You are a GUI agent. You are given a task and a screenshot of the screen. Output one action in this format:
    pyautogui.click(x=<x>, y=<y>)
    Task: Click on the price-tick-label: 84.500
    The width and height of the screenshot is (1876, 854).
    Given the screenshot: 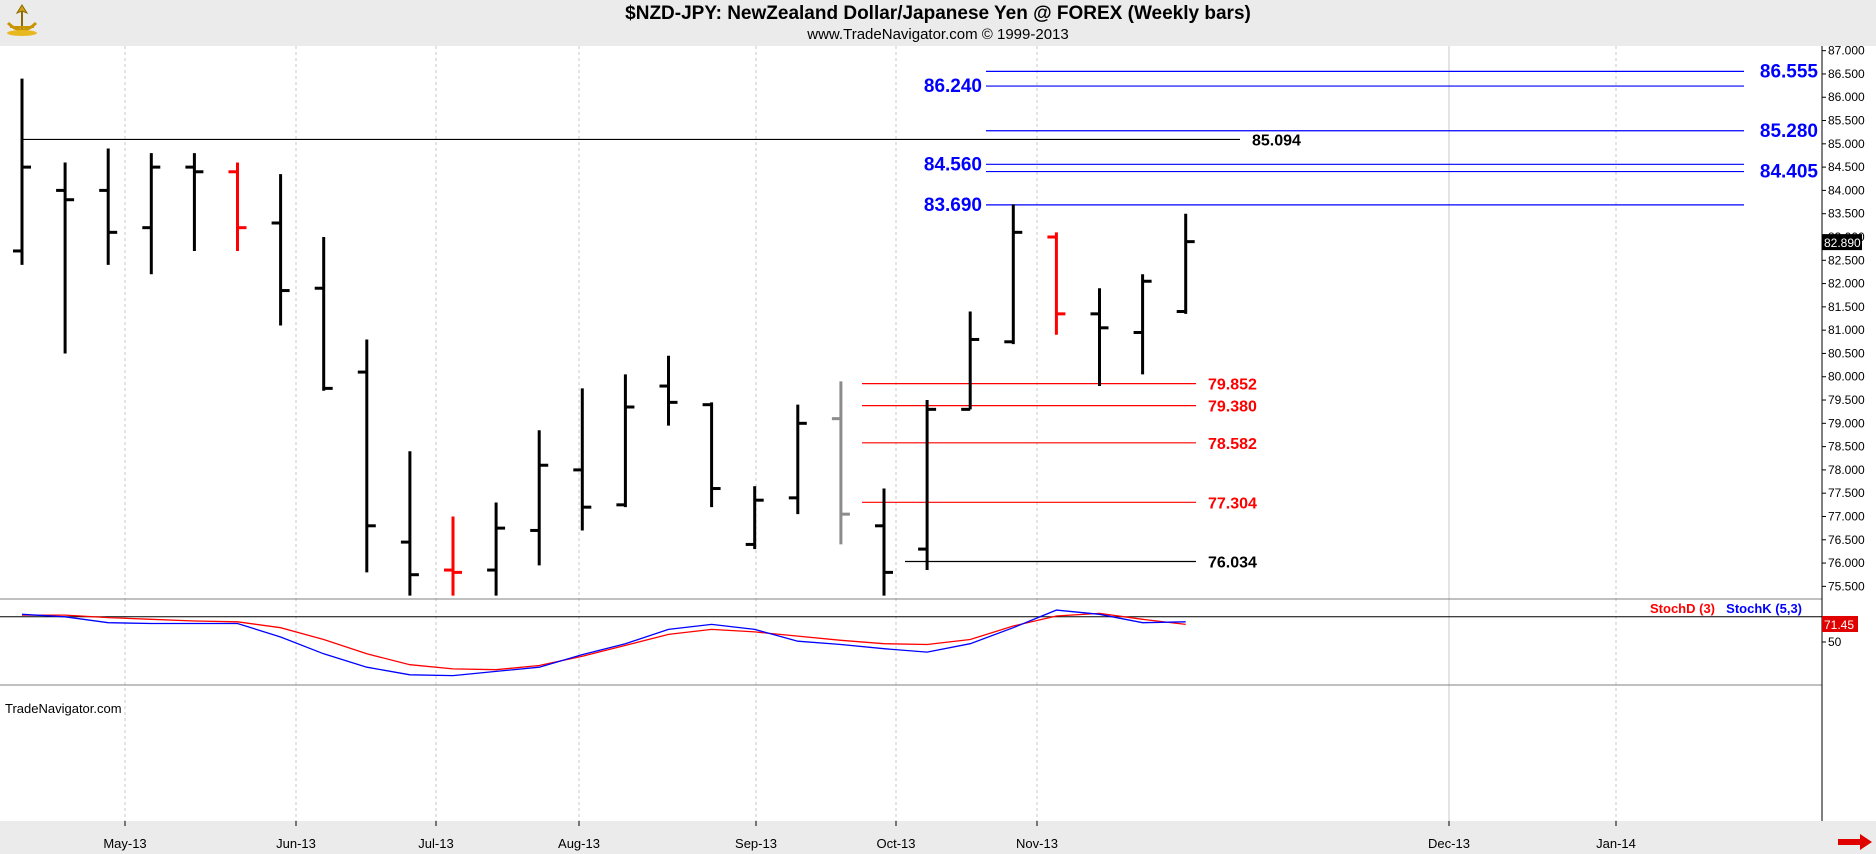 What is the action you would take?
    pyautogui.click(x=1846, y=167)
    